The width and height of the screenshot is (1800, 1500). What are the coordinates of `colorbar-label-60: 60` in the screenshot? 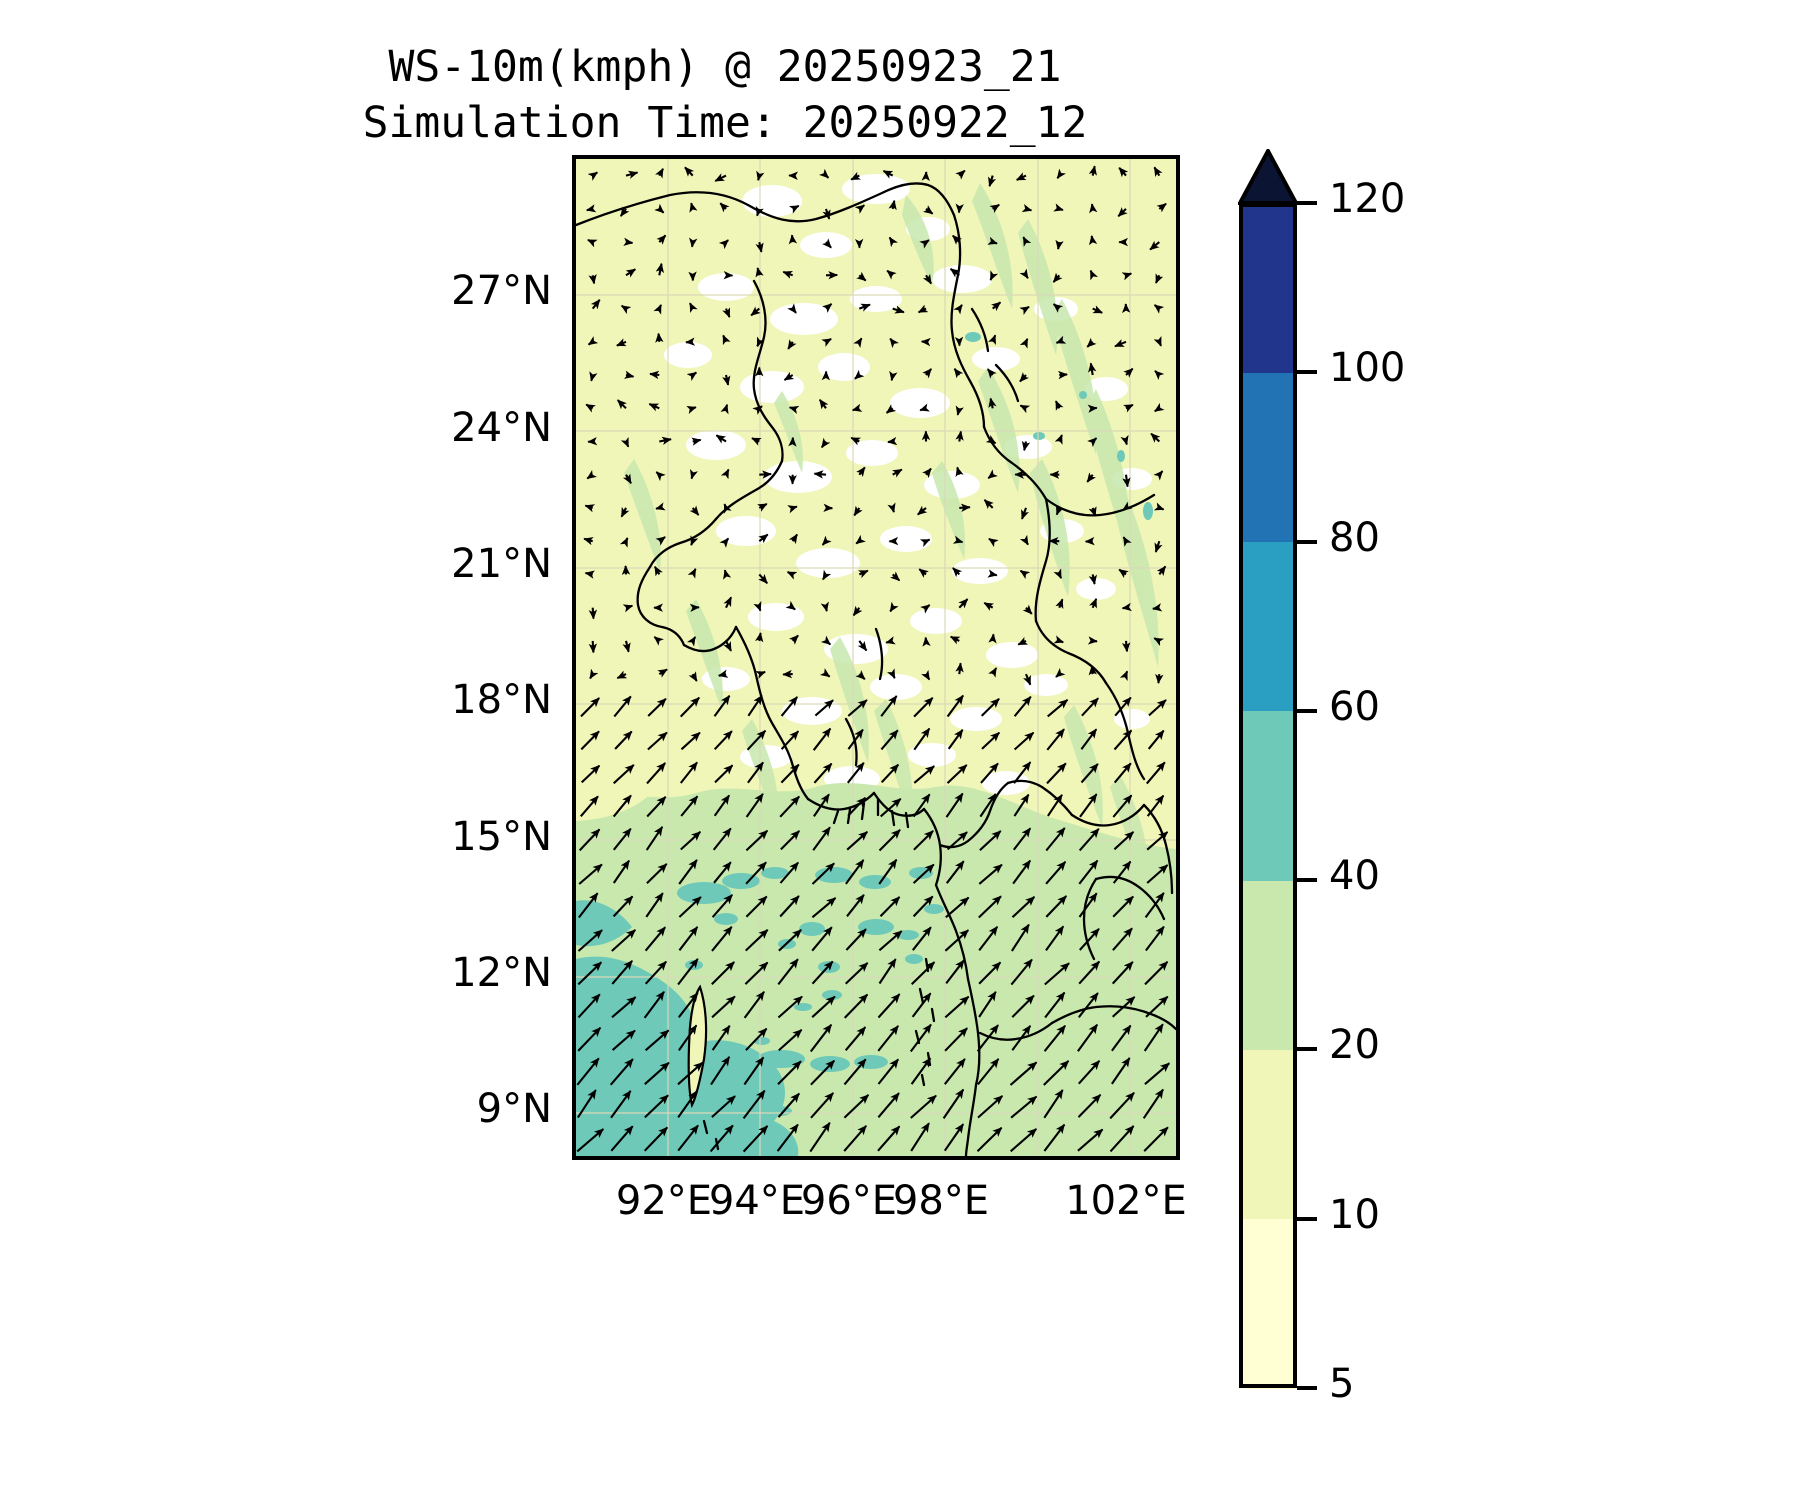 It's located at (1354, 706).